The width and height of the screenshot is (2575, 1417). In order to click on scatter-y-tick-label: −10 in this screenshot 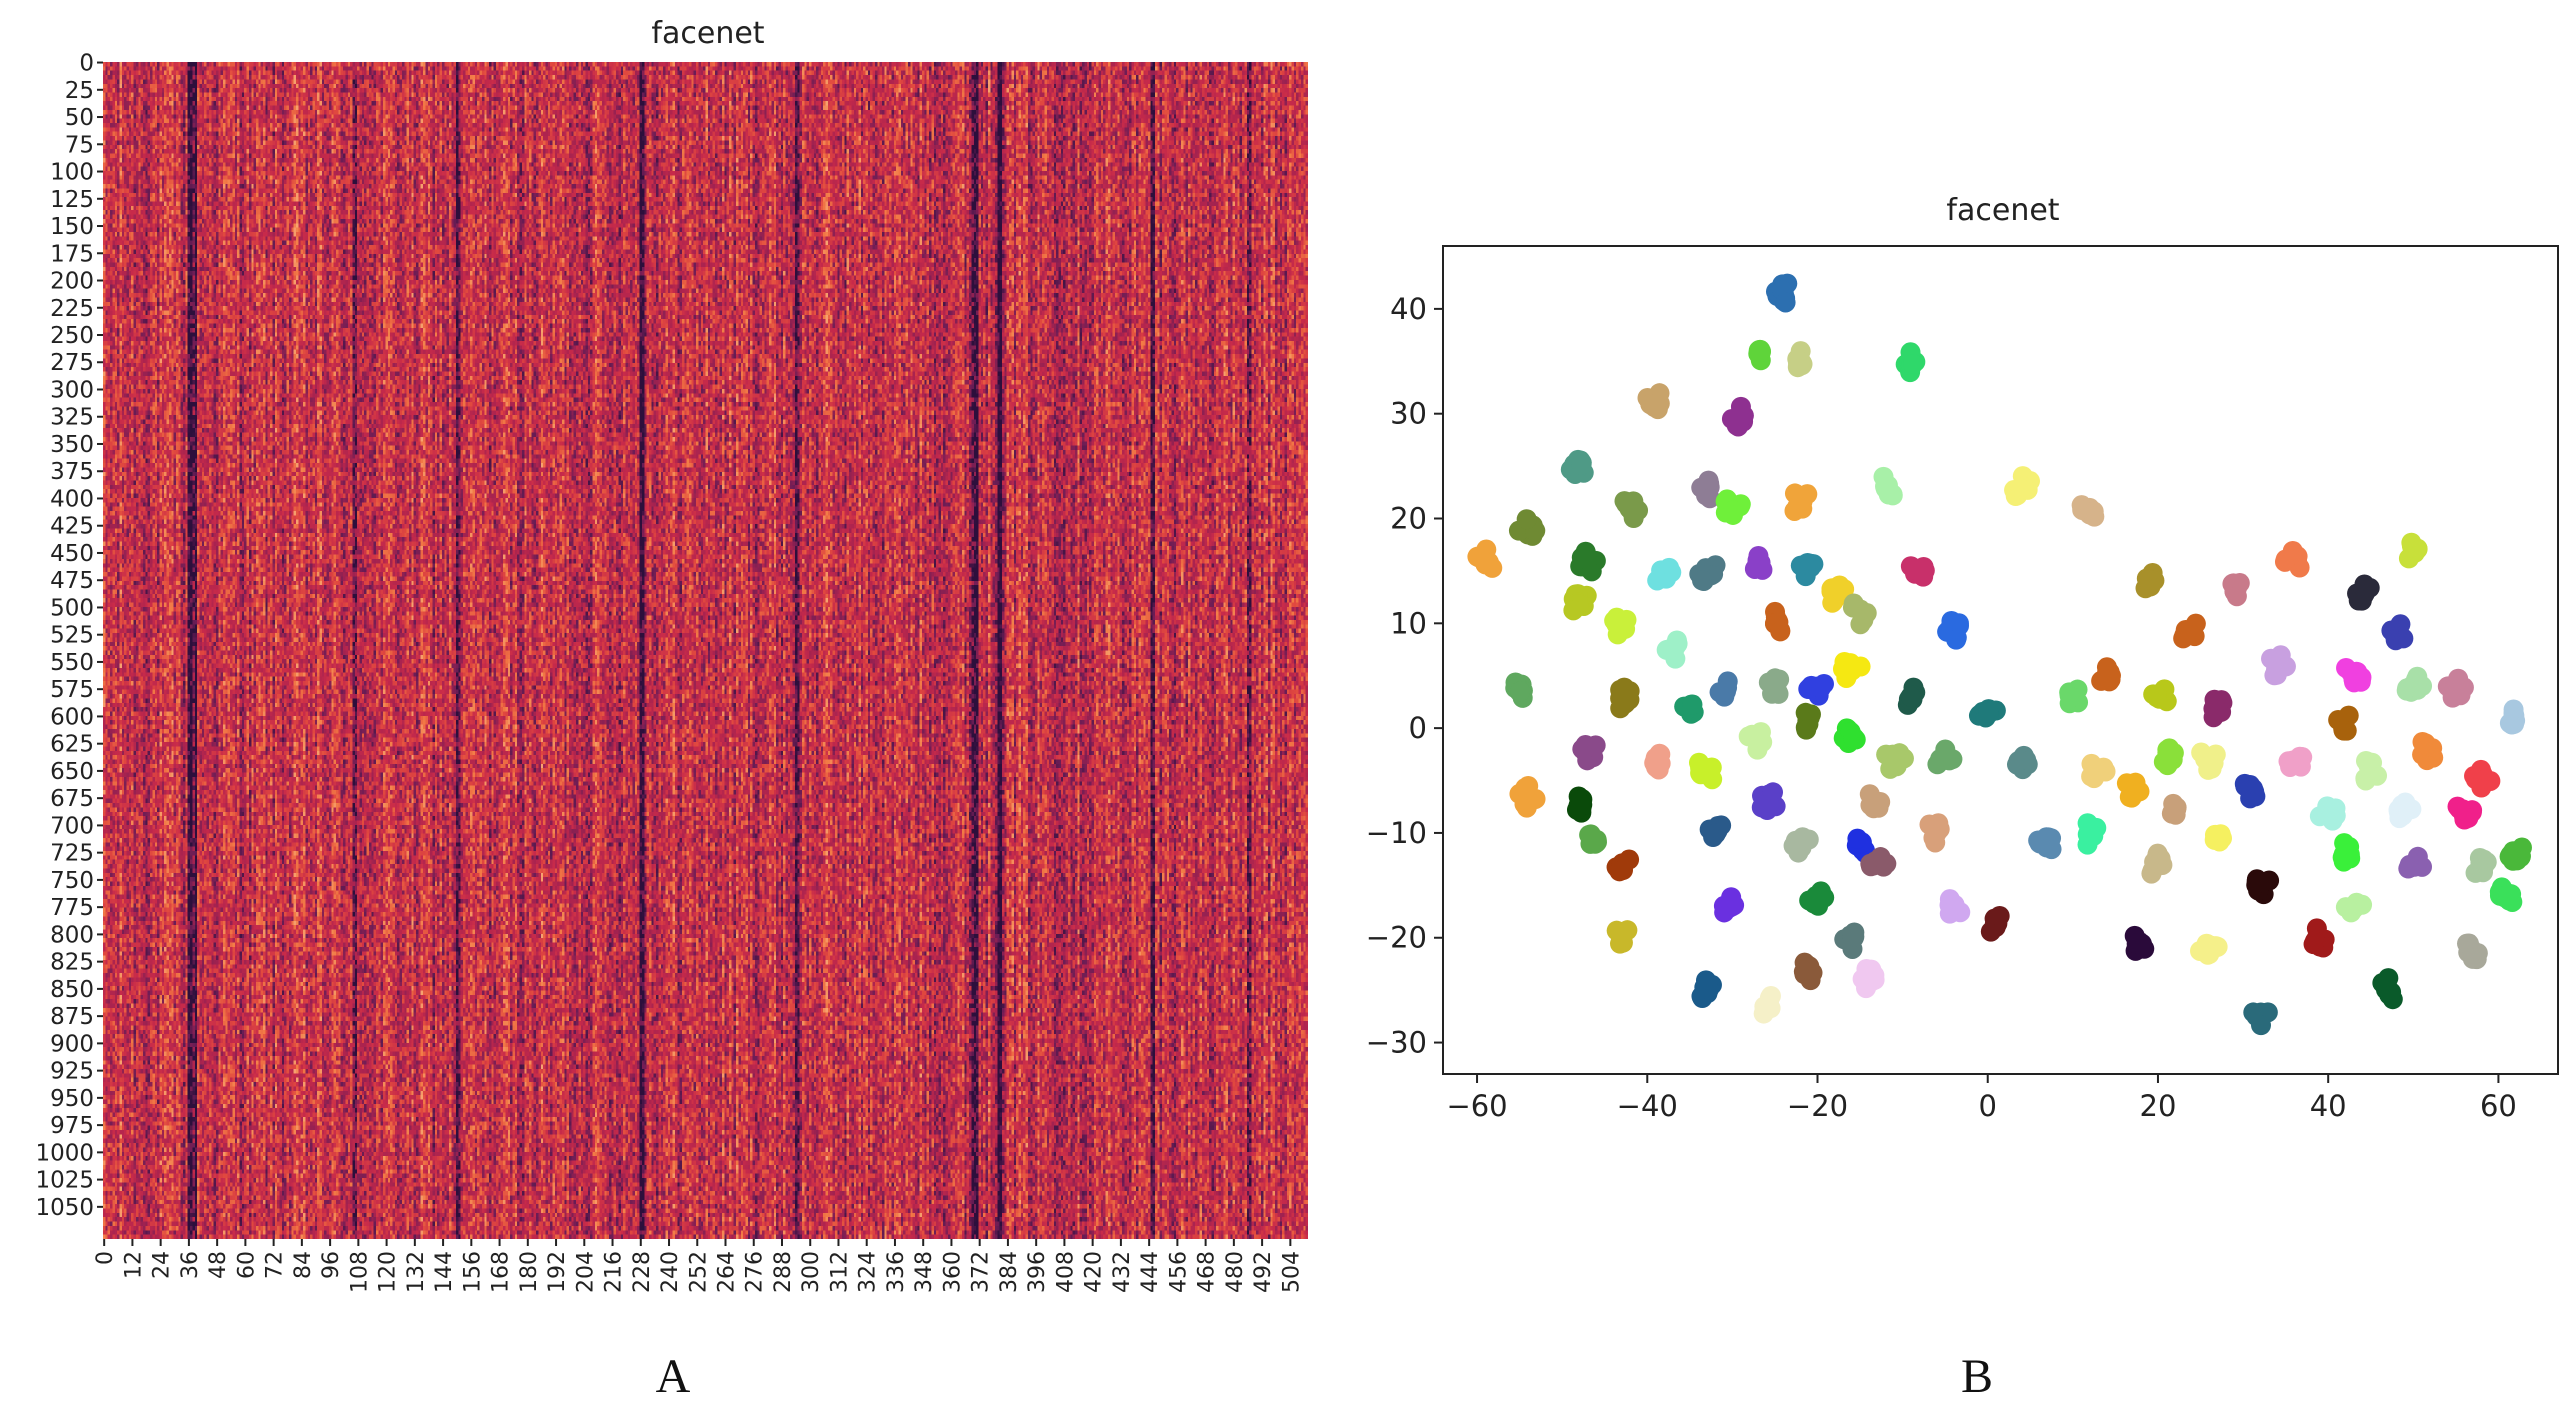, I will do `click(1396, 833)`.